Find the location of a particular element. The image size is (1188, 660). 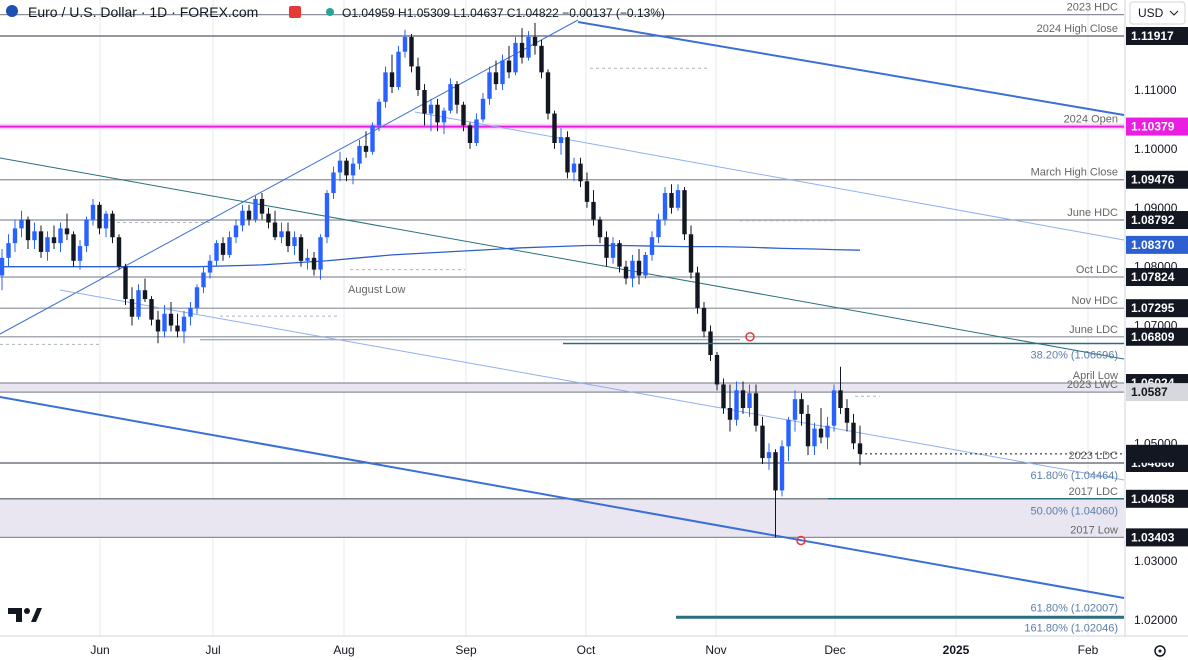

settings-gear-icon is located at coordinates (1160, 651).